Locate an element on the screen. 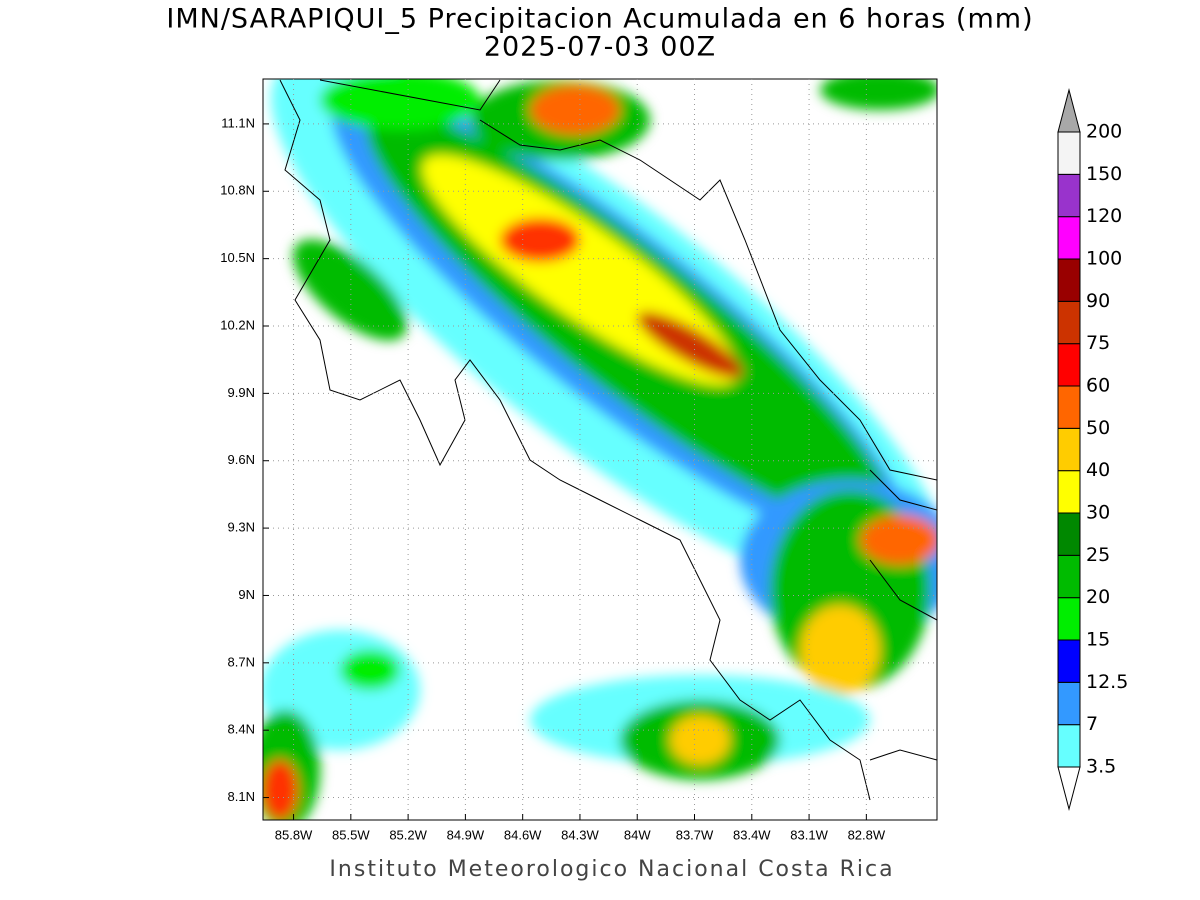  y-tick-label: 9.3N is located at coordinates (241, 527).